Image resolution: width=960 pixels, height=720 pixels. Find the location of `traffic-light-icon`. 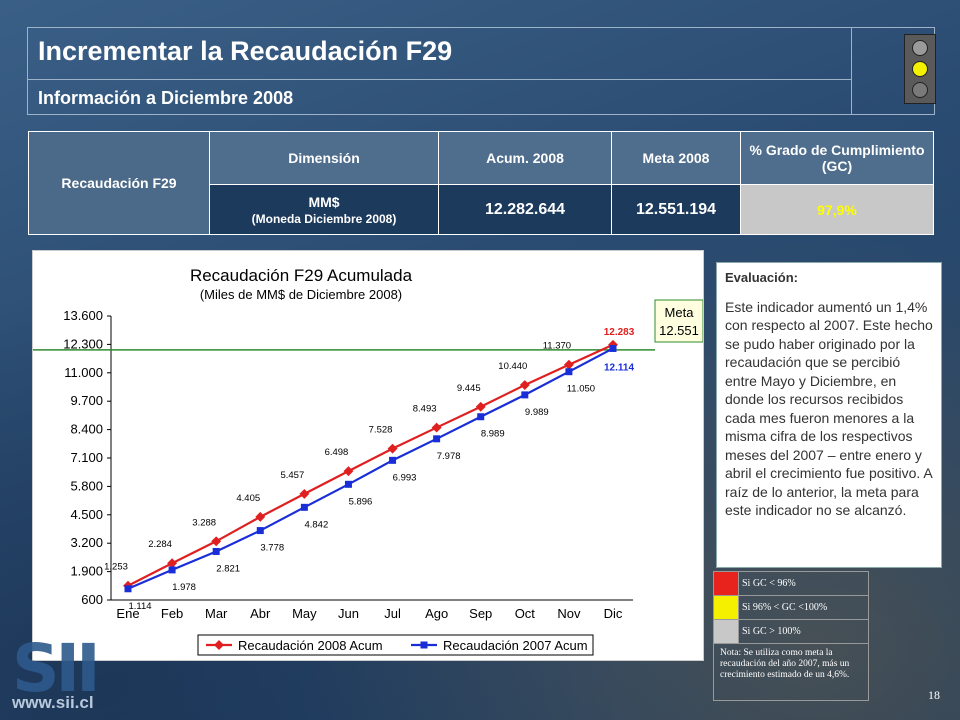

traffic-light-icon is located at coordinates (907, 71).